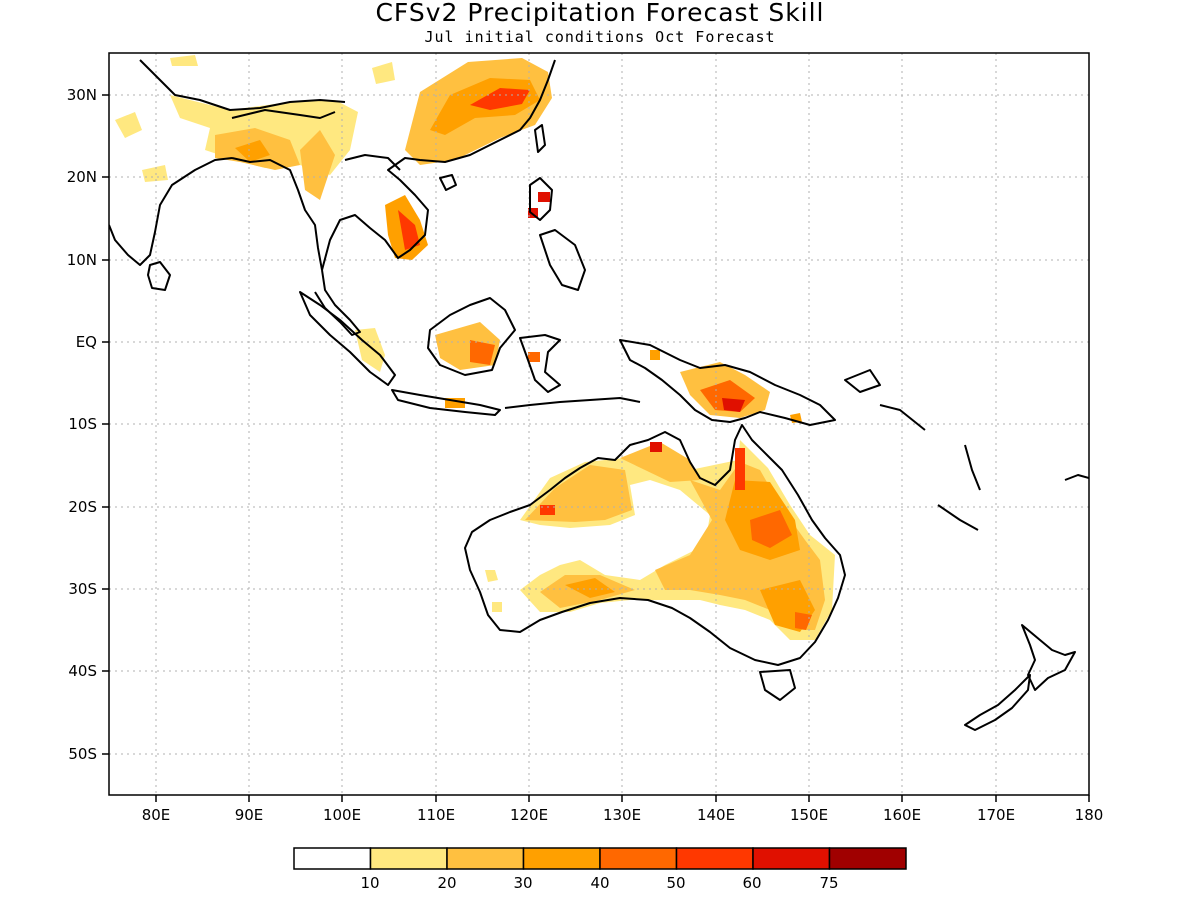  Describe the element at coordinates (159, 276) in the screenshot. I see `coast-sri-lanka` at that location.